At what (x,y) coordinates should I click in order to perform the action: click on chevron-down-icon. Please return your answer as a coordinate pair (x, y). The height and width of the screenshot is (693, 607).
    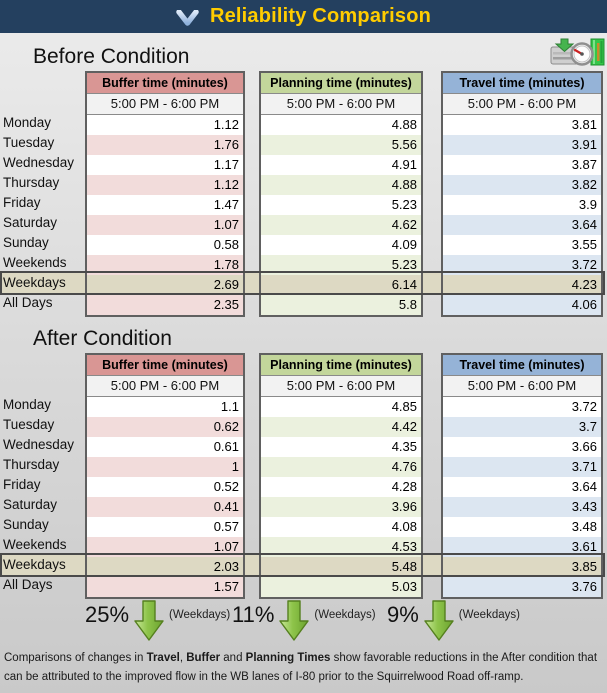
    Looking at the image, I should click on (187, 17).